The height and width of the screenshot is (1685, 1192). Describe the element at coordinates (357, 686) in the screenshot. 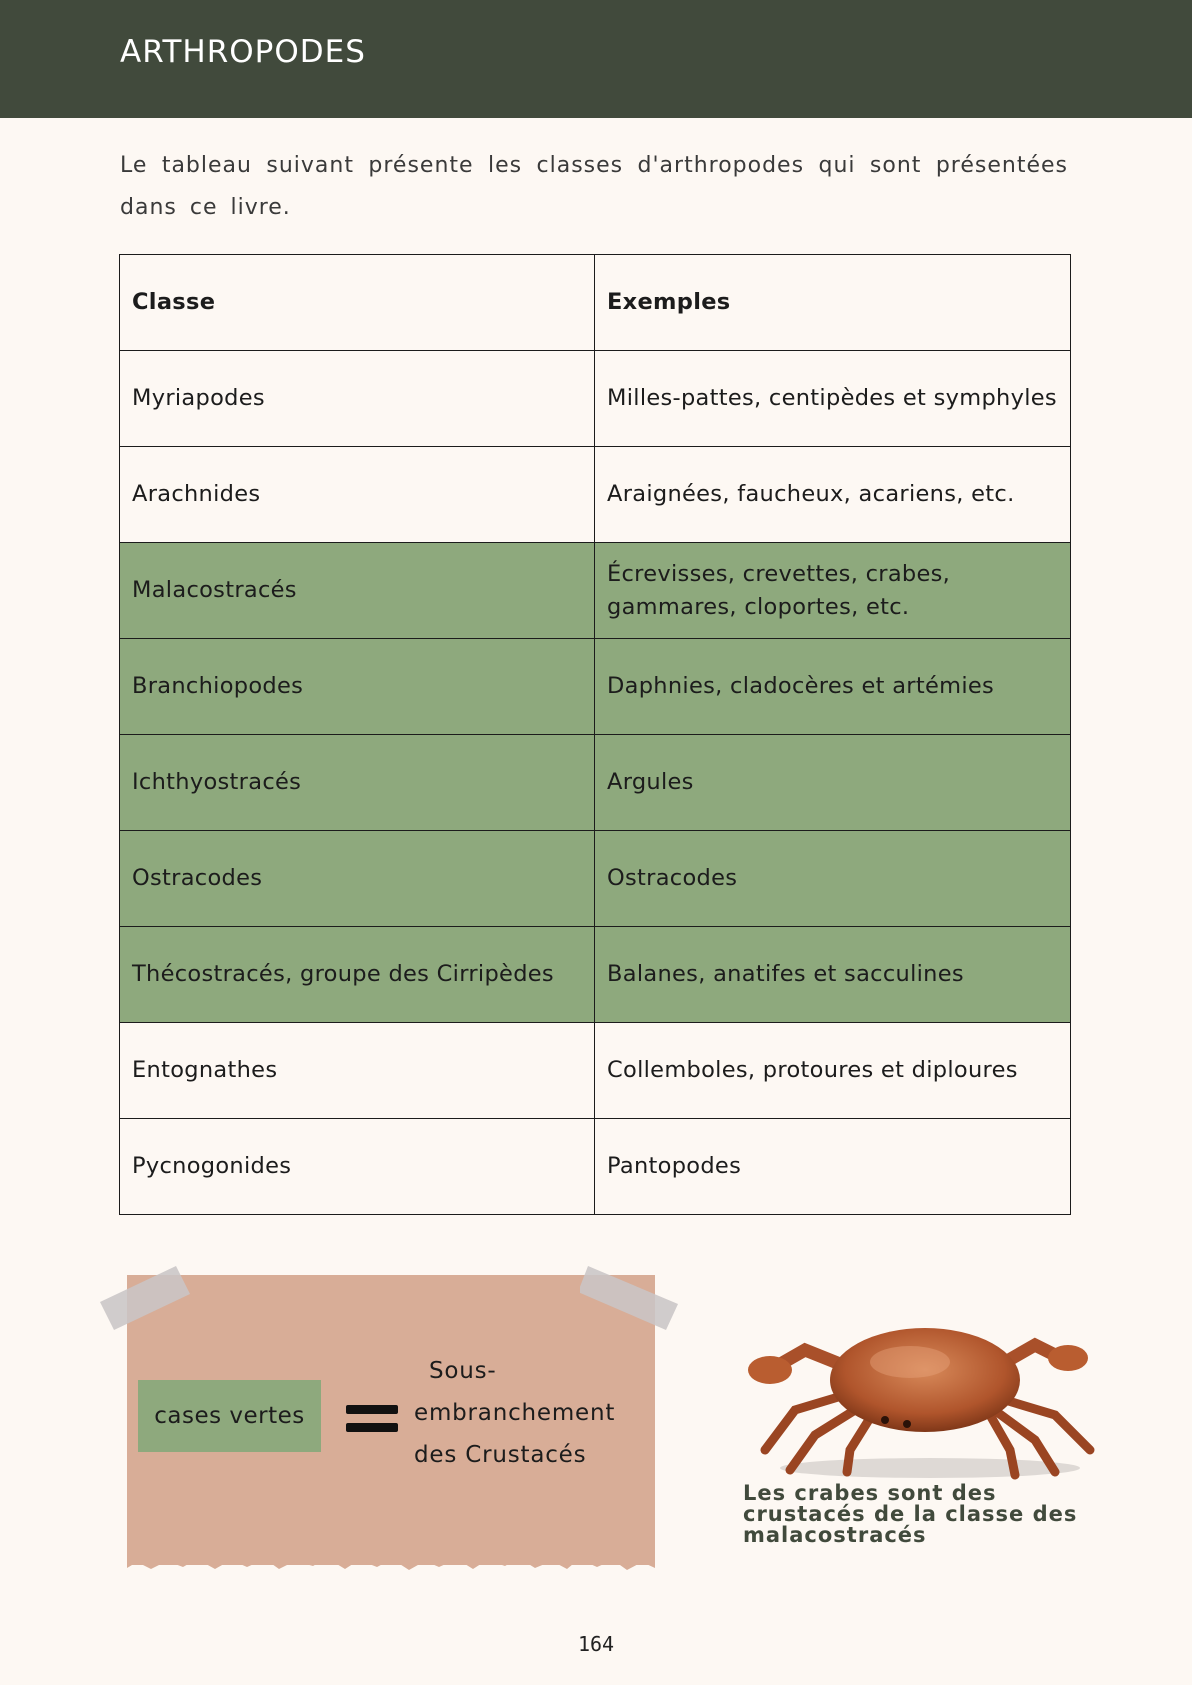

I see `cell-classe: Branchiopodes` at that location.